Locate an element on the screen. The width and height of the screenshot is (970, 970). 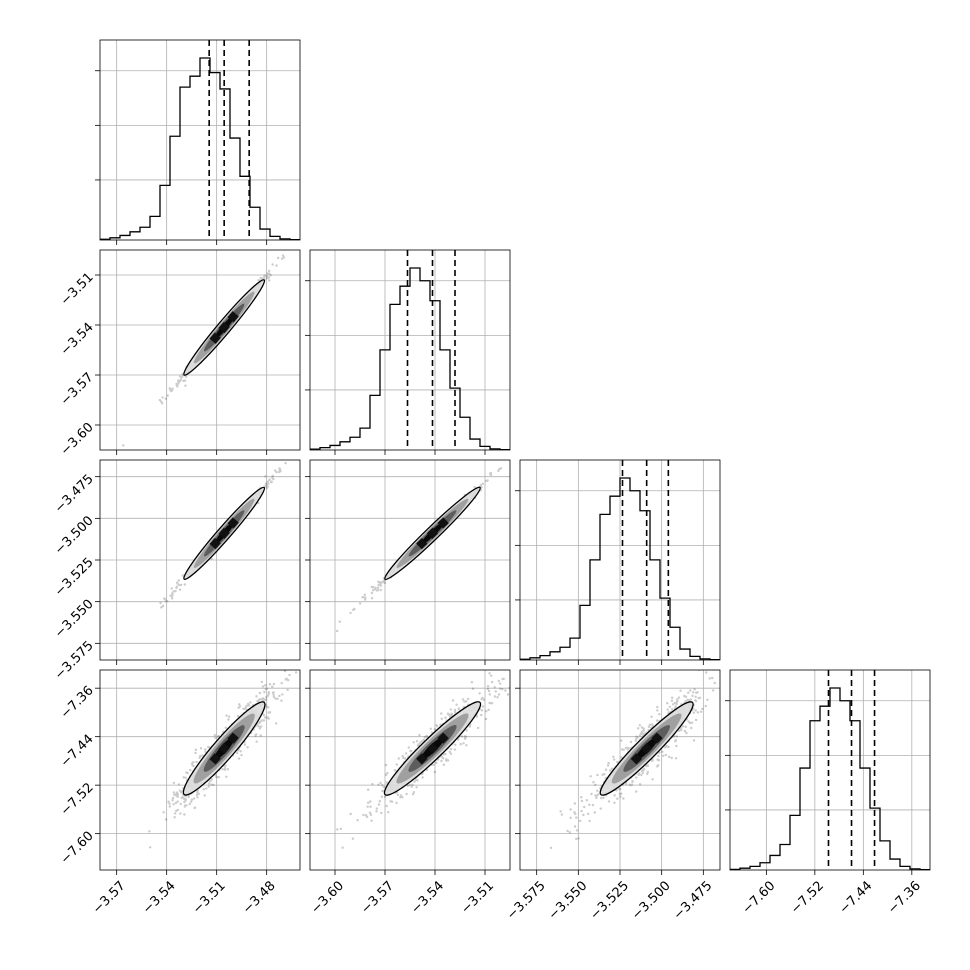
x-tick-label: −7.36 is located at coordinates (904, 897).